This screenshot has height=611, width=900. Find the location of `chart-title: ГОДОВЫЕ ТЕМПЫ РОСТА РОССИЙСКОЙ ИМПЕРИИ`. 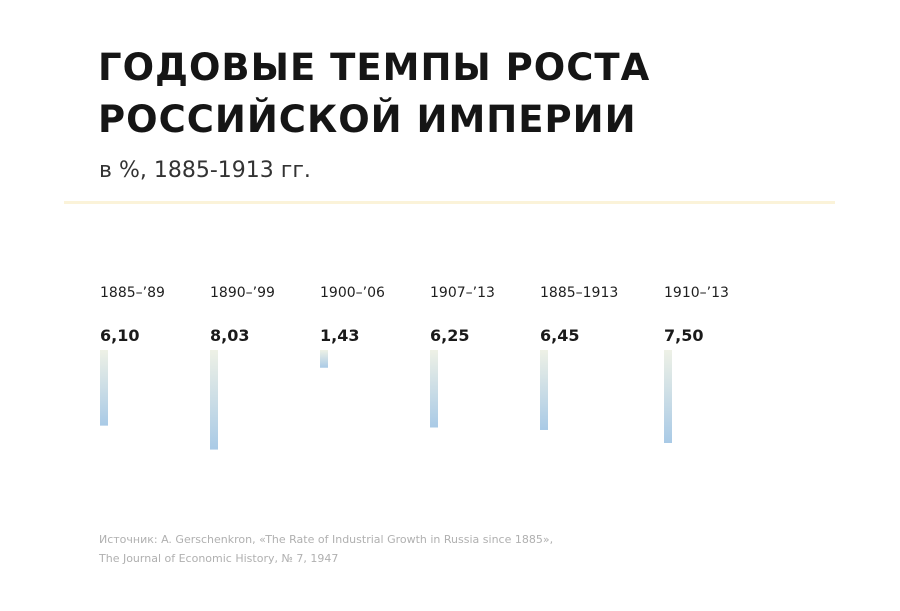

chart-title: ГОДОВЫЕ ТЕМПЫ РОСТА РОССИЙСКОЙ ИМПЕРИИ is located at coordinates (478, 94).